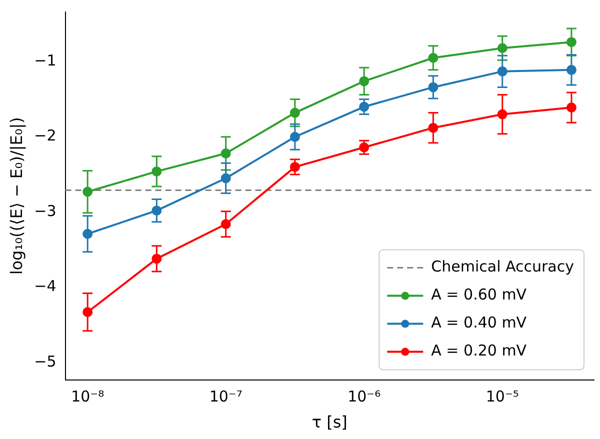 Image resolution: width=600 pixels, height=439 pixels. What do you see at coordinates (502, 397) in the screenshot?
I see `x-tick-label: 10⁻⁵` at bounding box center [502, 397].